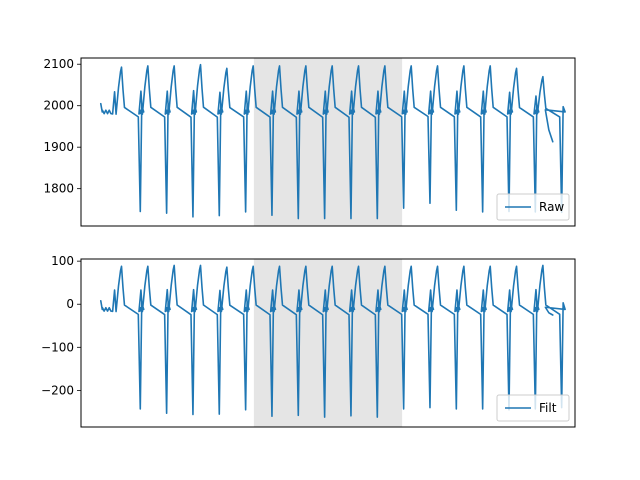  Describe the element at coordinates (62, 261) in the screenshot. I see `y-tick-label: 100` at that location.